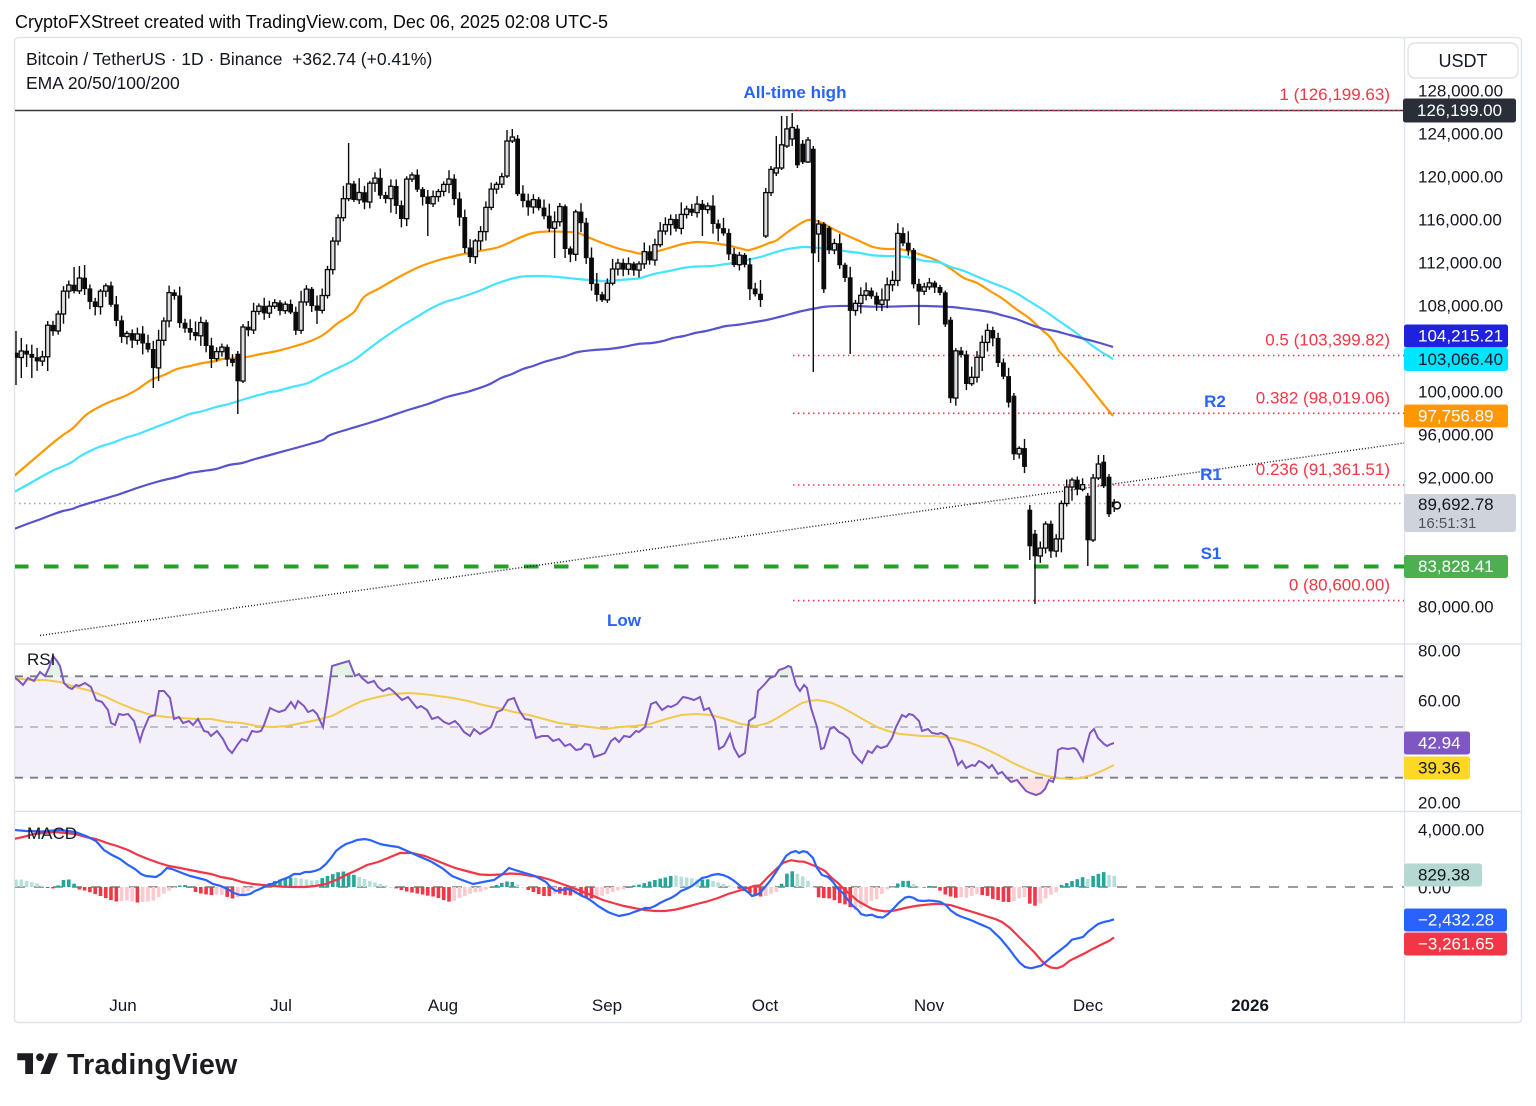  I want to click on svg-text: 103,066.40, so click(1460, 359).